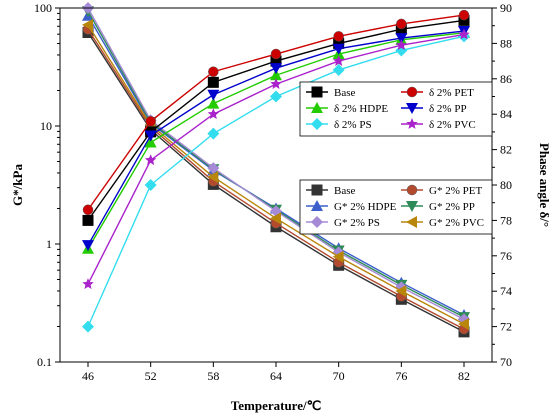  Describe the element at coordinates (401, 376) in the screenshot. I see `x-tick-label: 76` at that location.